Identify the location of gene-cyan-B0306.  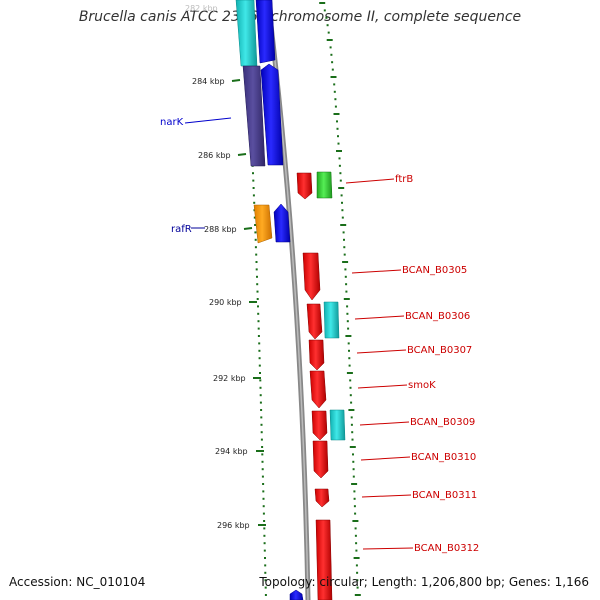
(331, 320).